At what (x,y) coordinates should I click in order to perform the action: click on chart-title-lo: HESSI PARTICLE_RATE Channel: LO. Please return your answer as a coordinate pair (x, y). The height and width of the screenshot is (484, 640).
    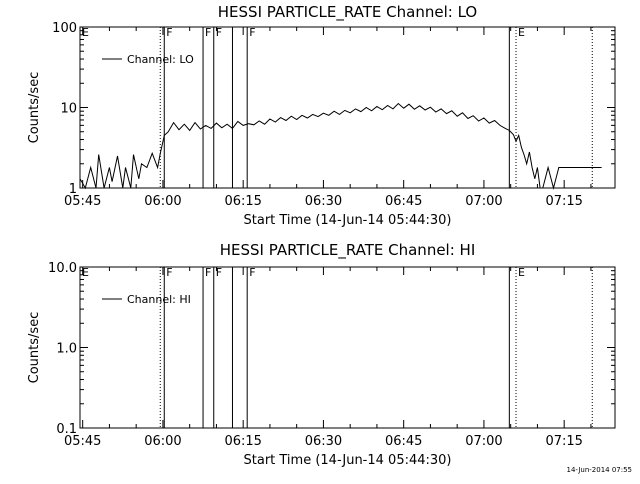
    Looking at the image, I should click on (347, 12).